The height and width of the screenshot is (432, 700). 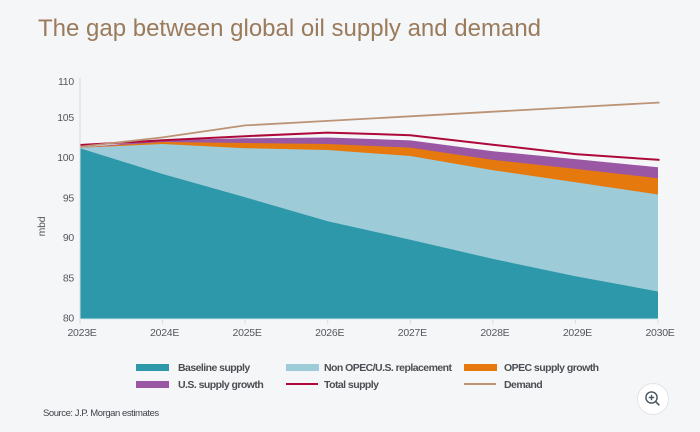 What do you see at coordinates (412, 333) in the screenshot?
I see `svg-text: 2027E` at bounding box center [412, 333].